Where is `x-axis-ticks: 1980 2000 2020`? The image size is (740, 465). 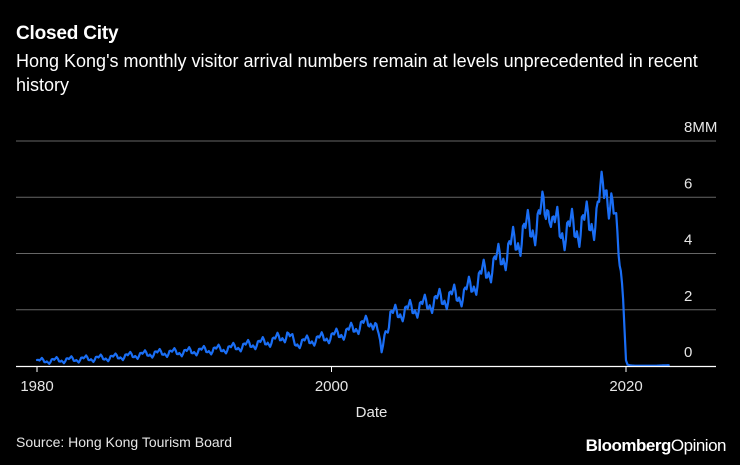
x-axis-ticks: 1980 2000 2020 is located at coordinates (331, 380).